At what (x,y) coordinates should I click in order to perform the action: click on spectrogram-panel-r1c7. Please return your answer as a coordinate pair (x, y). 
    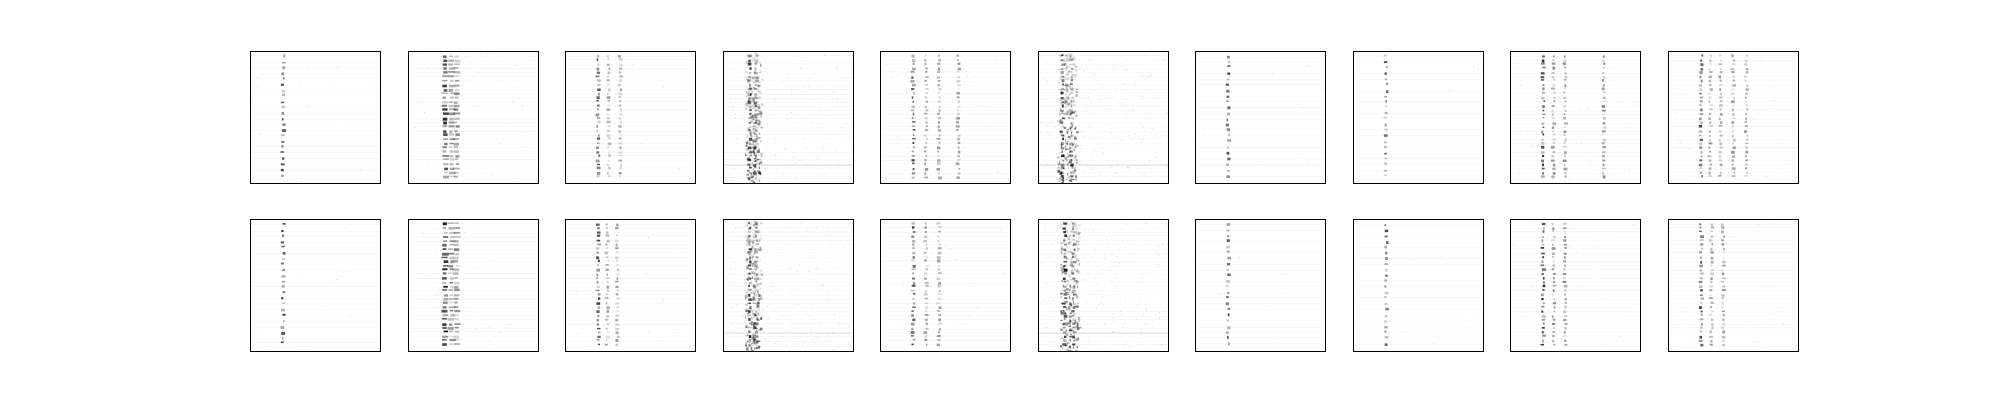
    Looking at the image, I should click on (1260, 117).